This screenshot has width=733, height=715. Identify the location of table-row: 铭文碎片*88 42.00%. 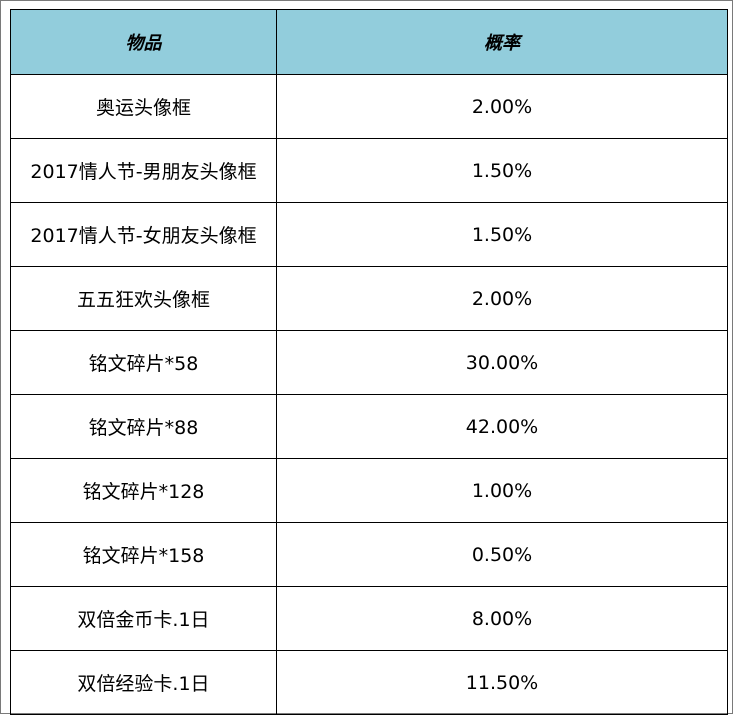
(369, 426).